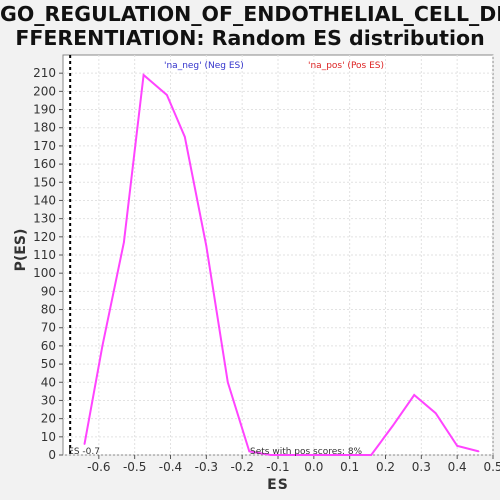 The height and width of the screenshot is (500, 500). What do you see at coordinates (44, 200) in the screenshot?
I see `y-tick-label: 140` at bounding box center [44, 200].